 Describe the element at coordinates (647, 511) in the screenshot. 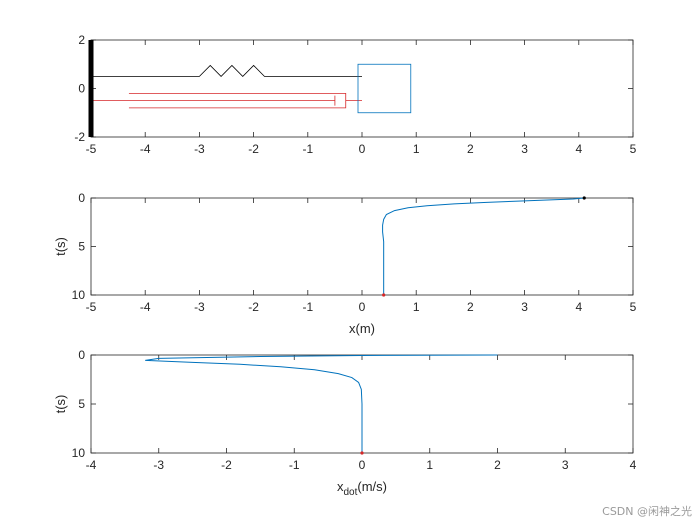

I see `watermark: CSDN @闲神之光` at that location.